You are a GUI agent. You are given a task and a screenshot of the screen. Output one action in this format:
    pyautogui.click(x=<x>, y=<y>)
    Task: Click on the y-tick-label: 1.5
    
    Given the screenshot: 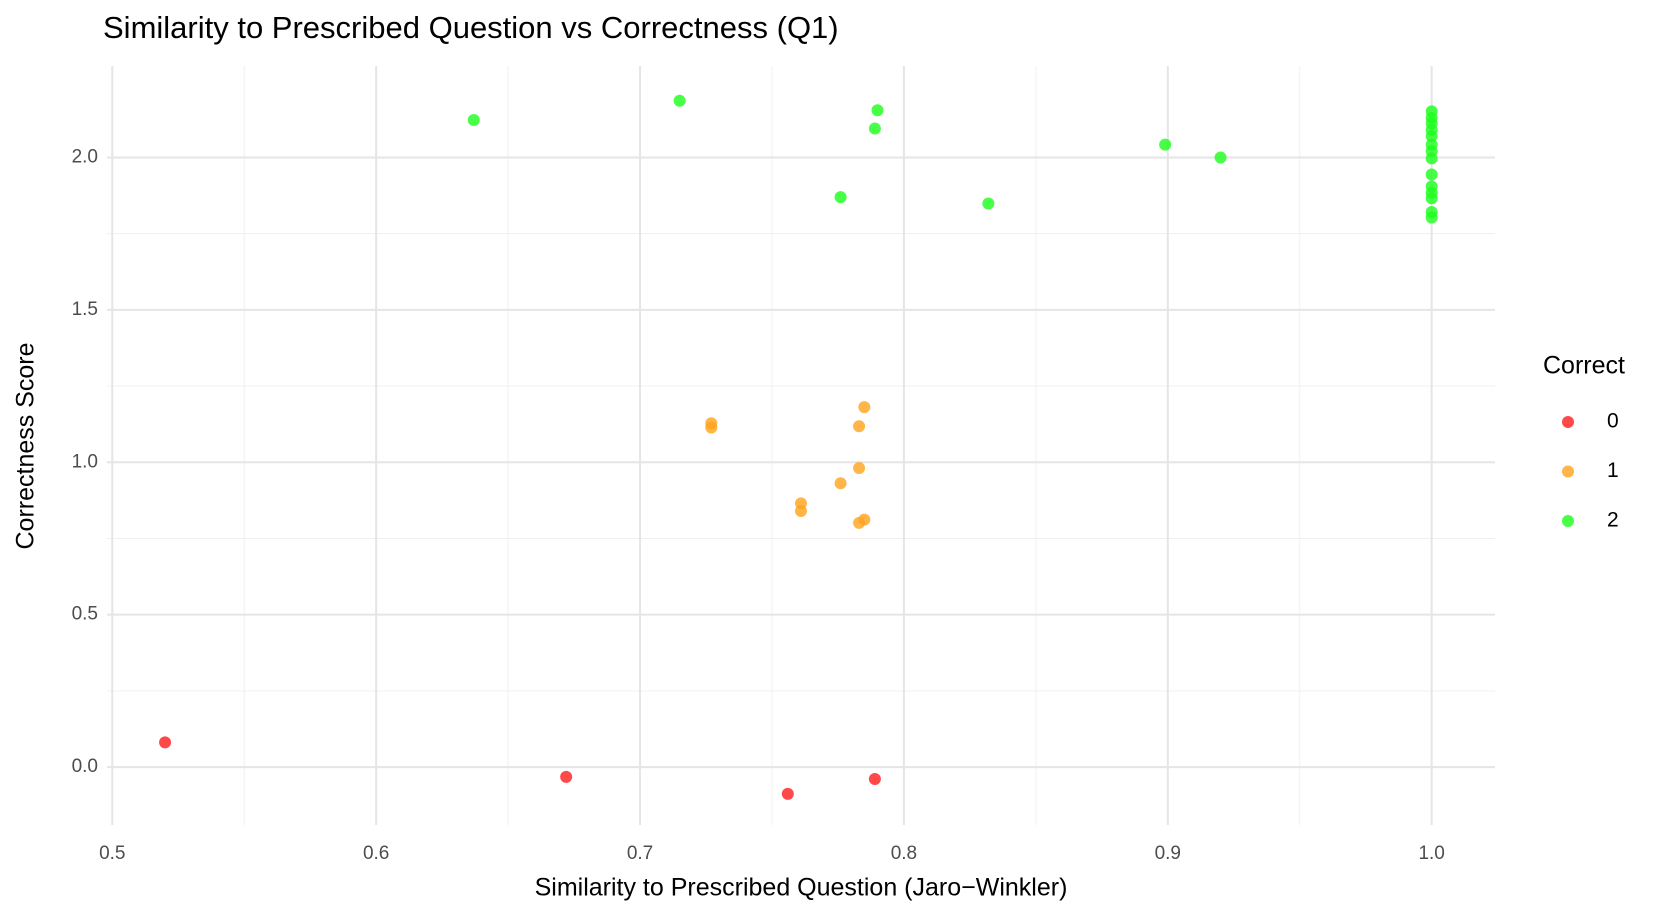 What is the action you would take?
    pyautogui.click(x=85, y=309)
    